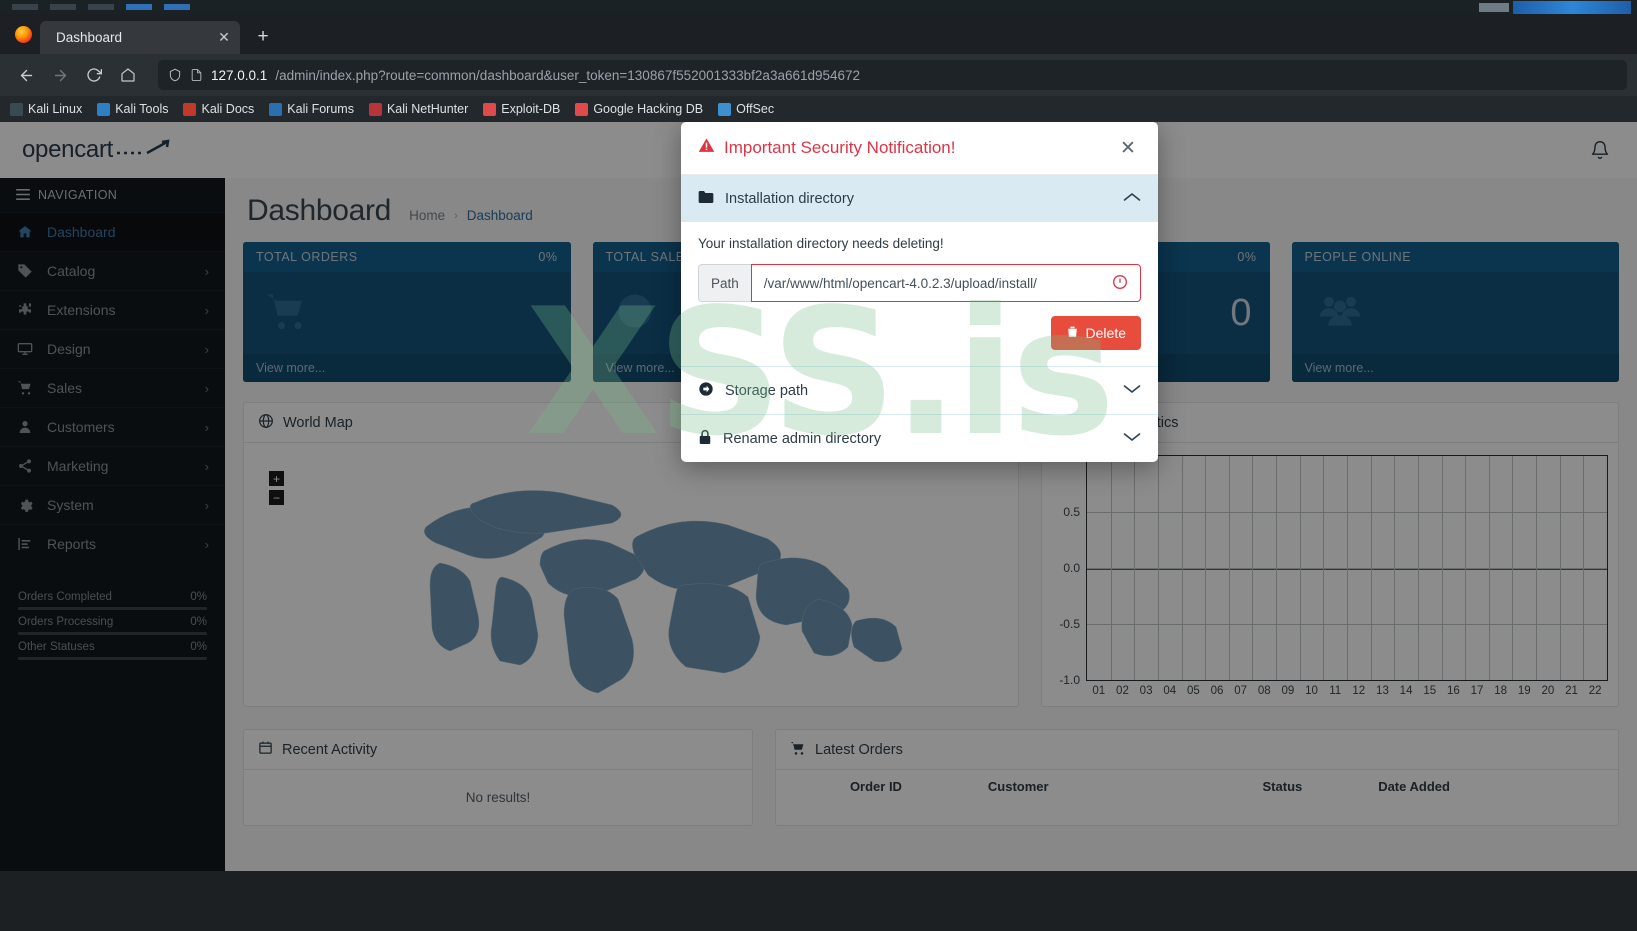  I want to click on taskbar-tray, so click(1555, 7).